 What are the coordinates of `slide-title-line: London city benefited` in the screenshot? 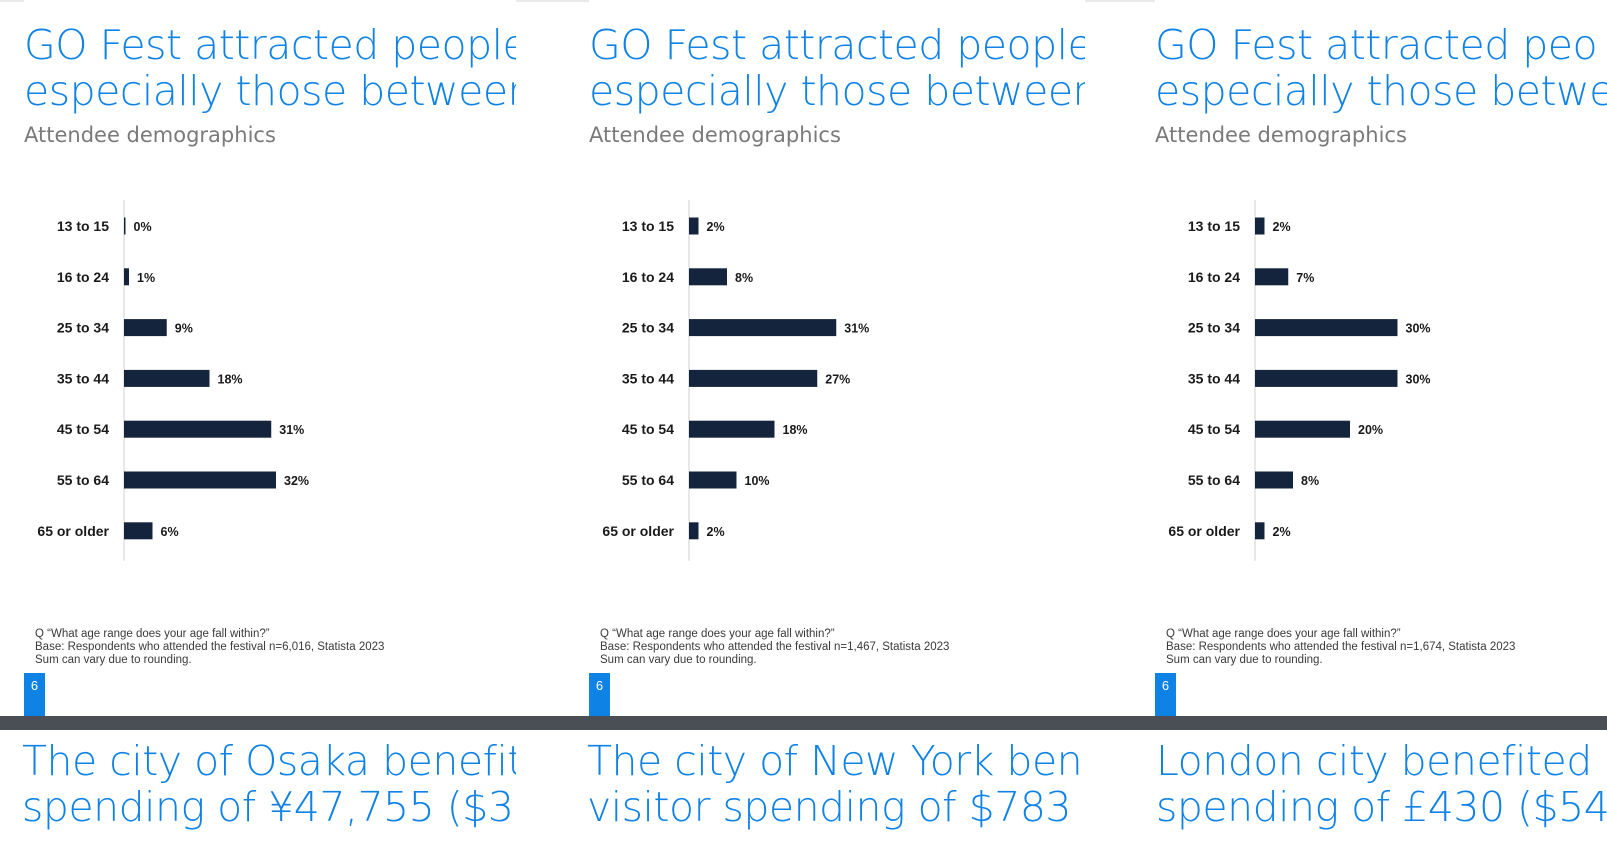 It's located at (1374, 761).